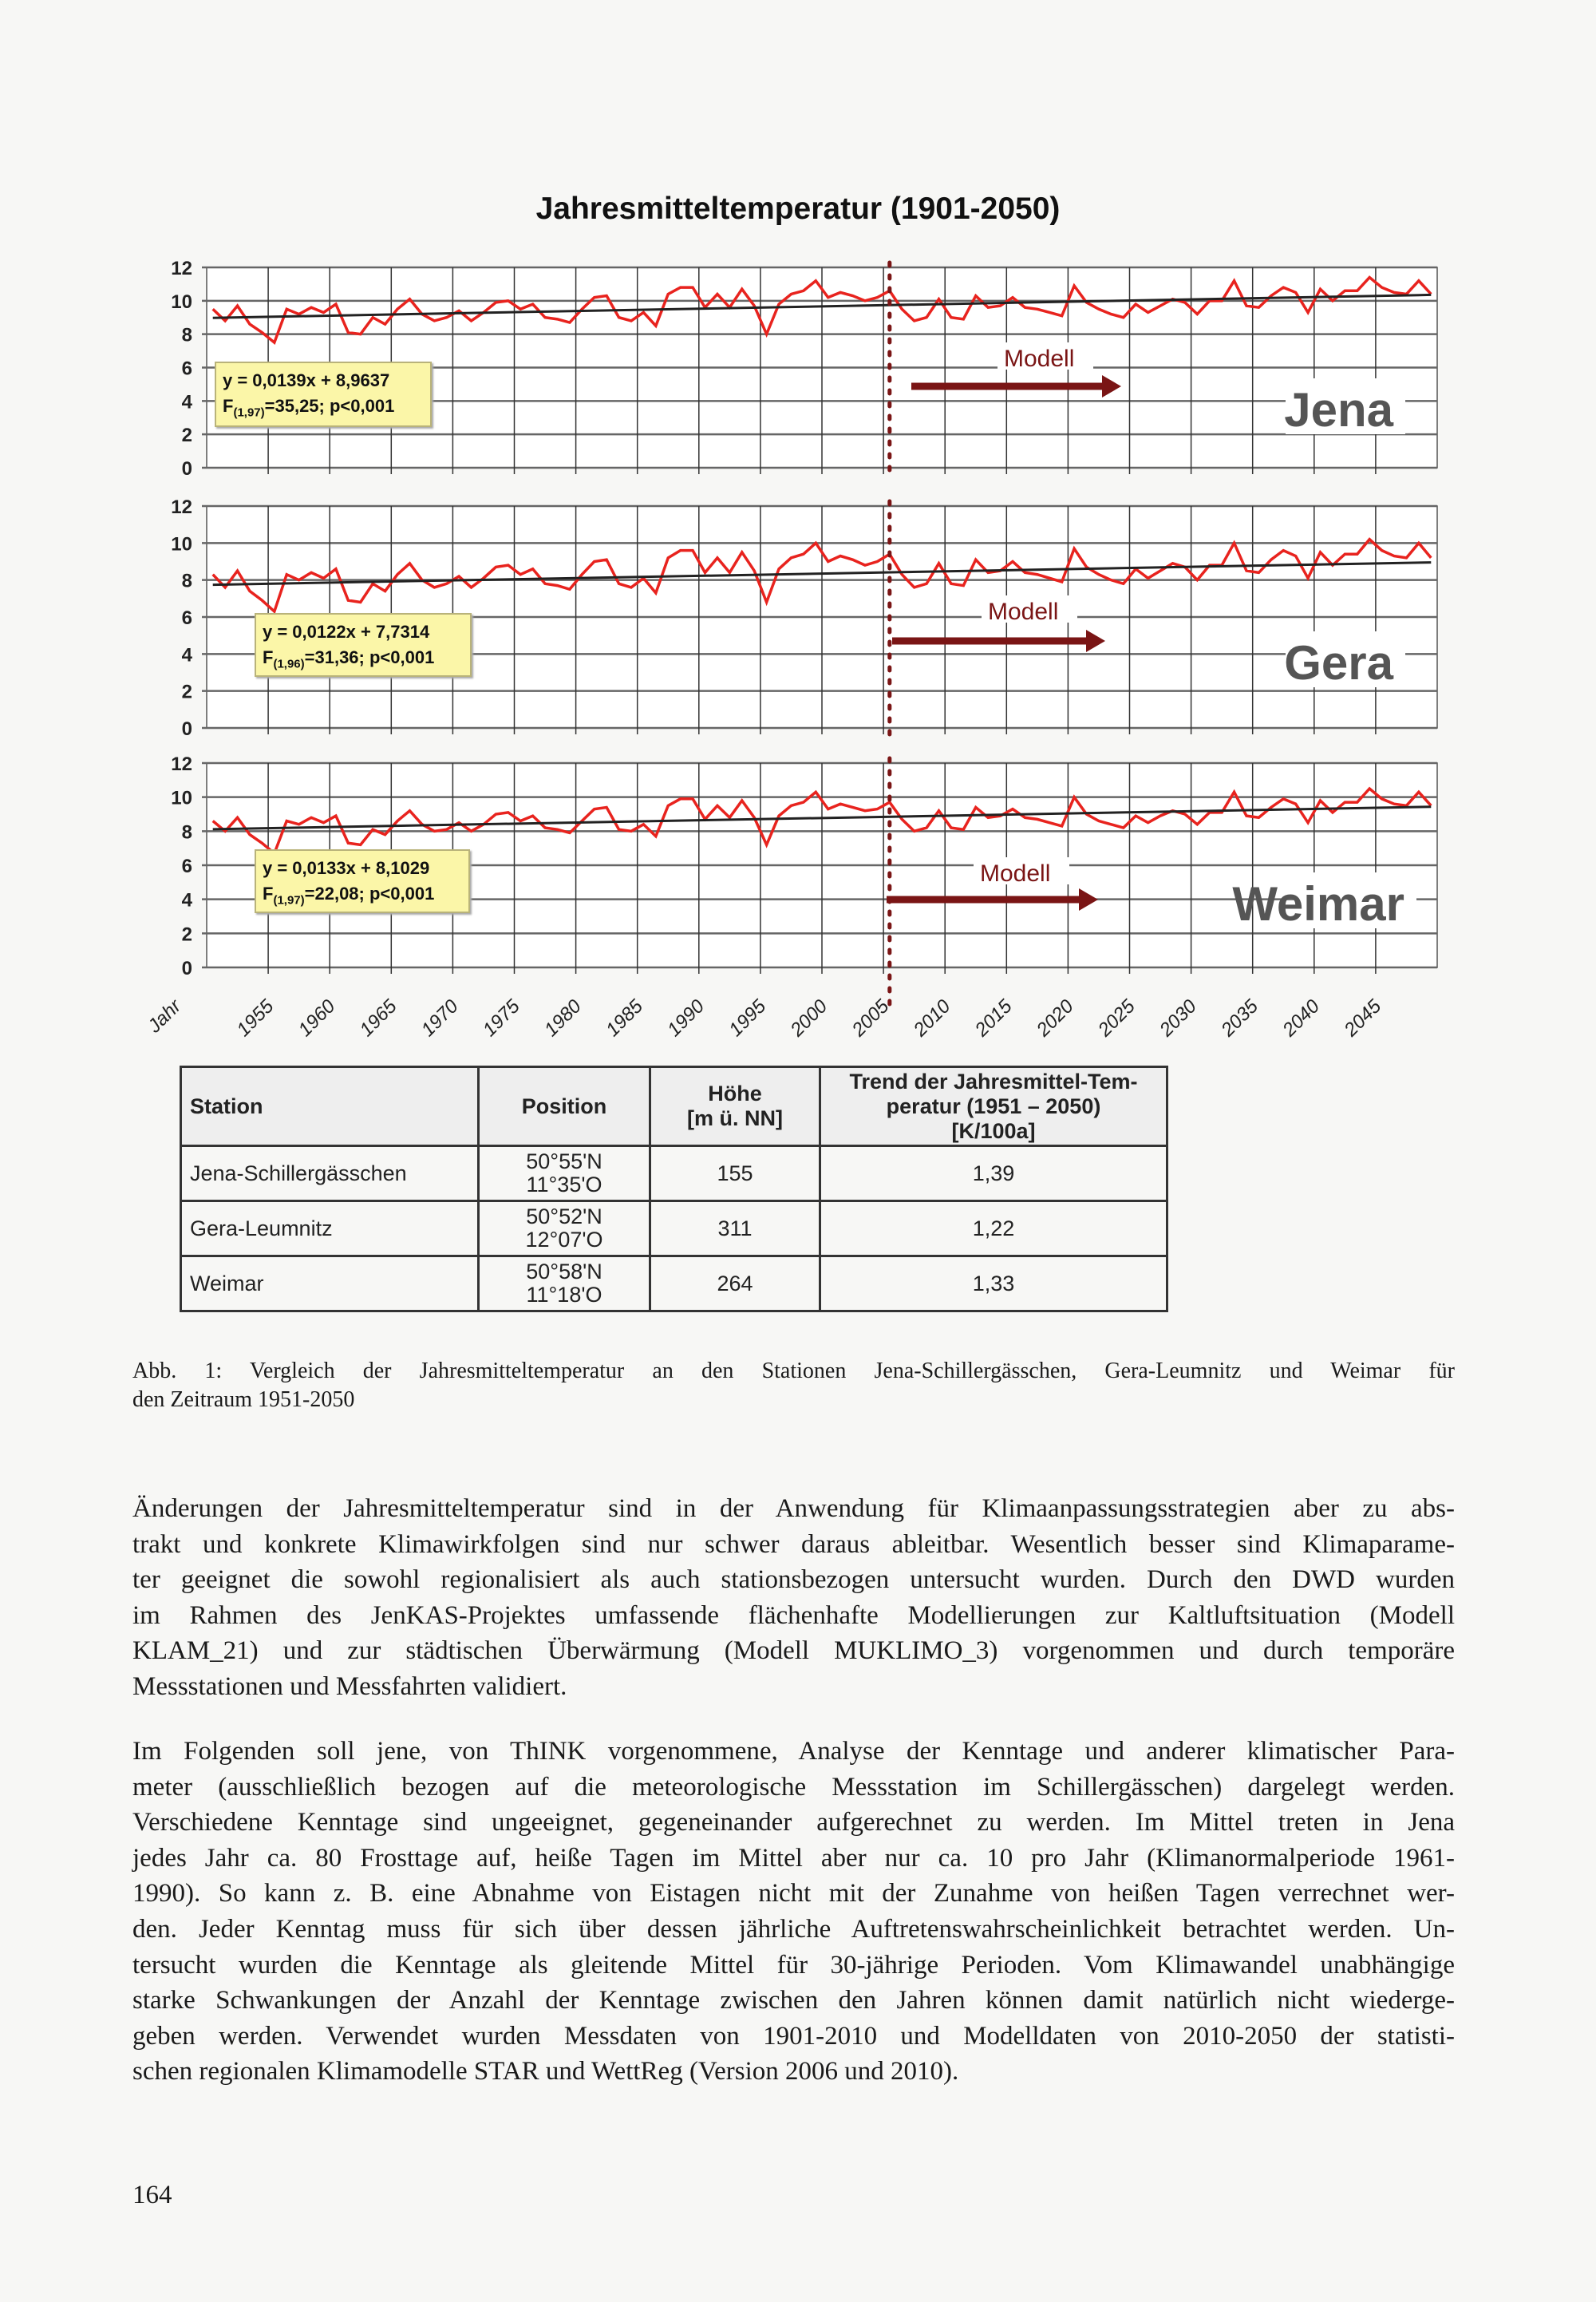 This screenshot has width=1596, height=2302. What do you see at coordinates (1338, 663) in the screenshot?
I see `station-label: Gera` at bounding box center [1338, 663].